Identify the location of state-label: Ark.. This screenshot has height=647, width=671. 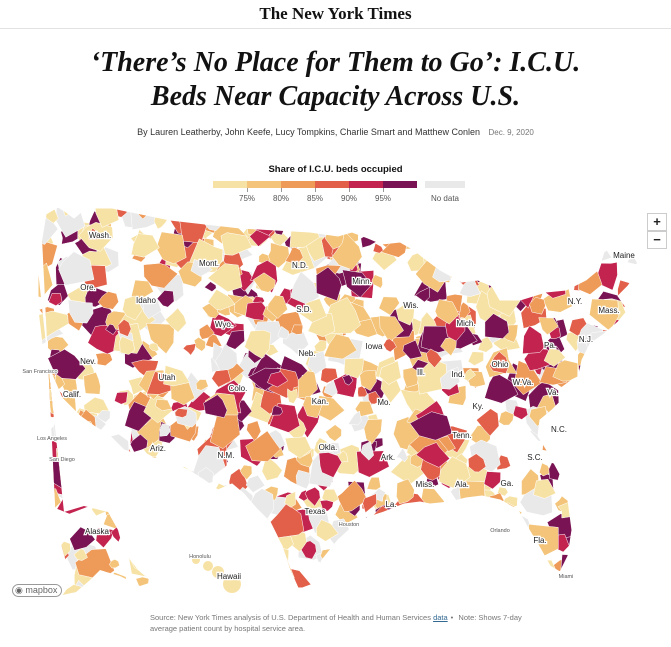
(388, 457).